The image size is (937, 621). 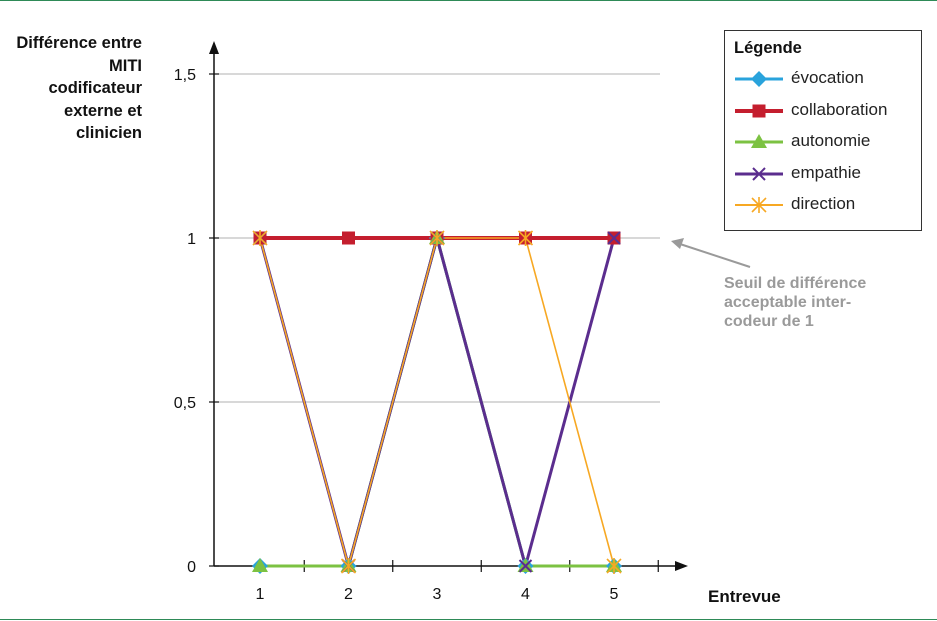 I want to click on x-tick-label: 5, so click(x=614, y=594).